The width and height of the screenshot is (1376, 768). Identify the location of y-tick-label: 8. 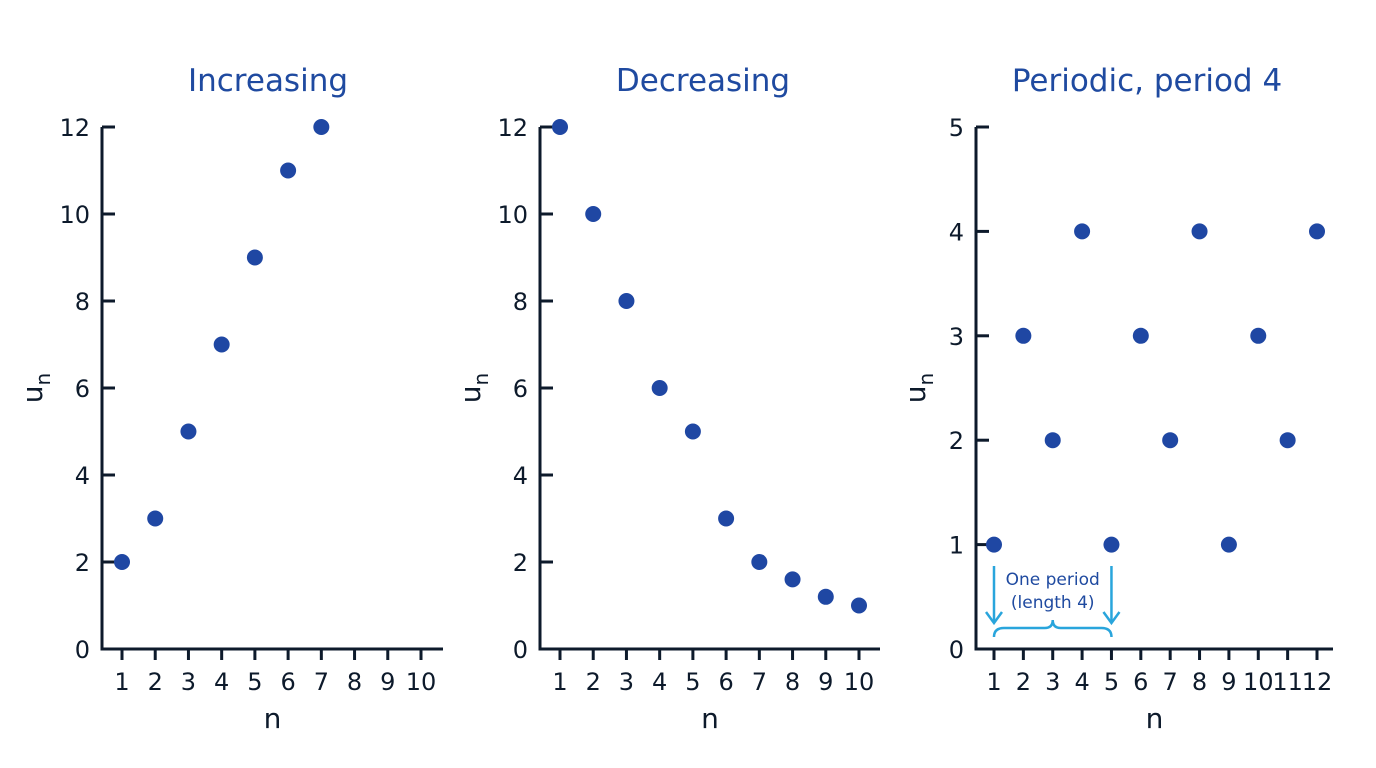
(520, 302).